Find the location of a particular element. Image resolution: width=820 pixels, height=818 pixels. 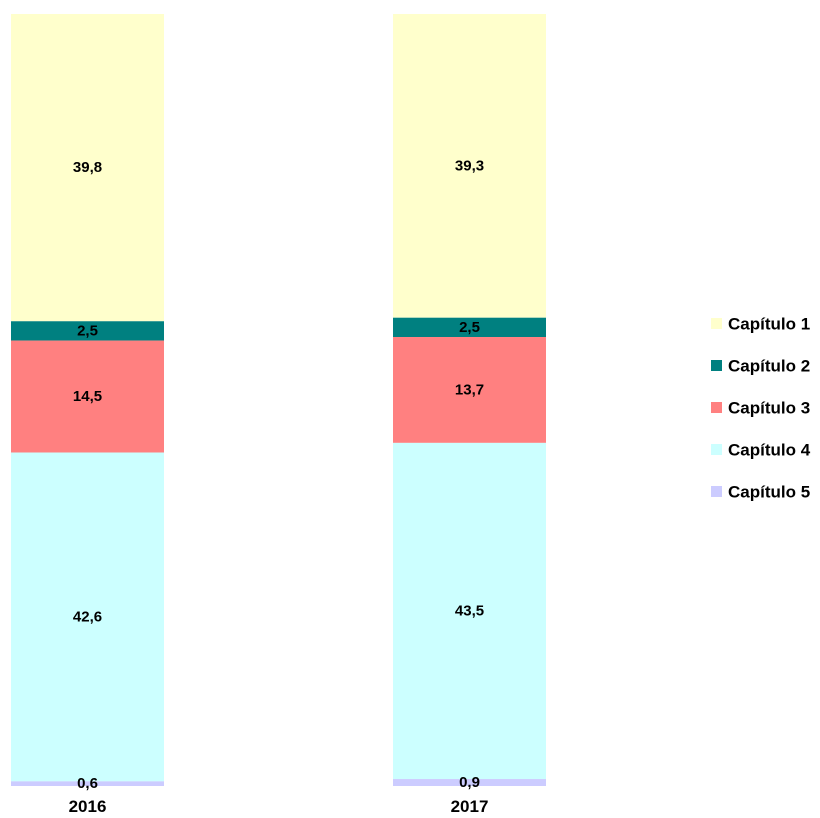

x-axis-labels: 2016 2017 is located at coordinates (279, 806).